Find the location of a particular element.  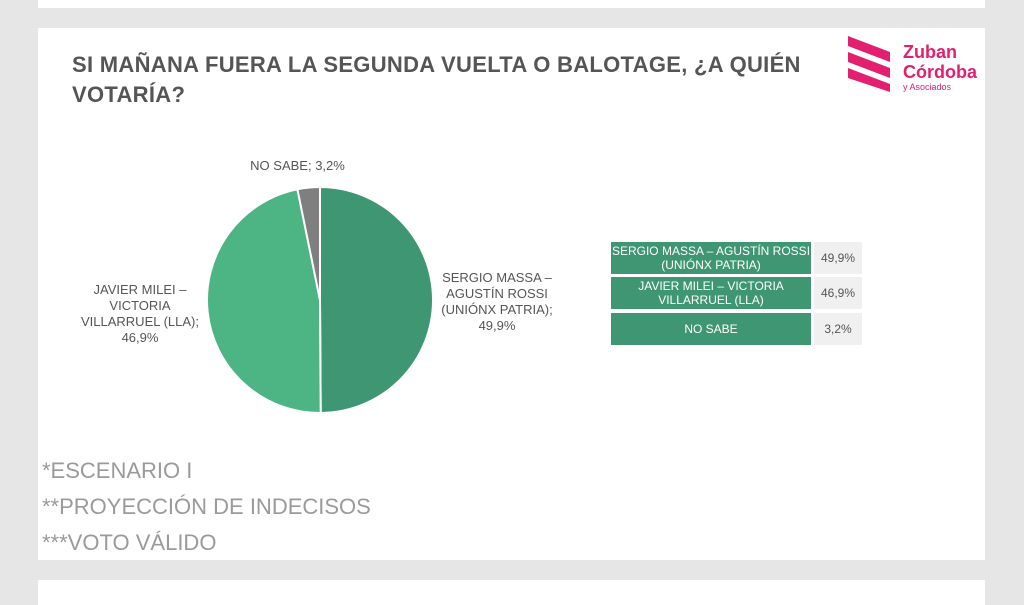

table-value: 46,9% is located at coordinates (838, 293).